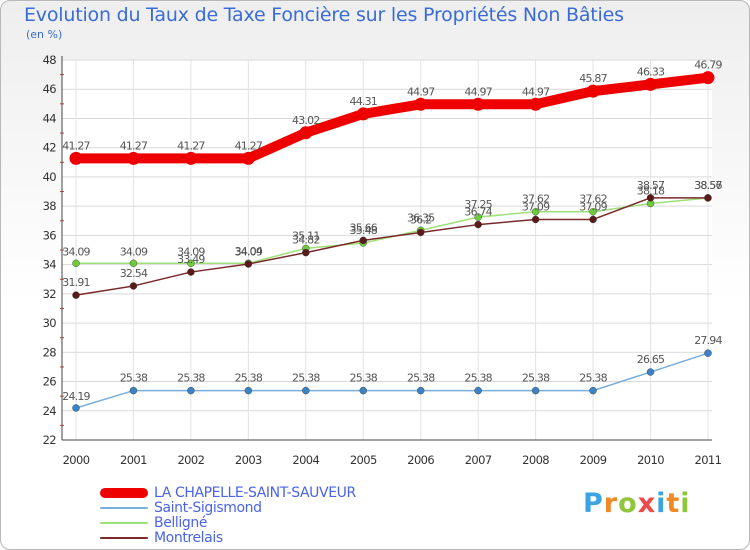  What do you see at coordinates (593, 78) in the screenshot?
I see `data-label: 45.87` at bounding box center [593, 78].